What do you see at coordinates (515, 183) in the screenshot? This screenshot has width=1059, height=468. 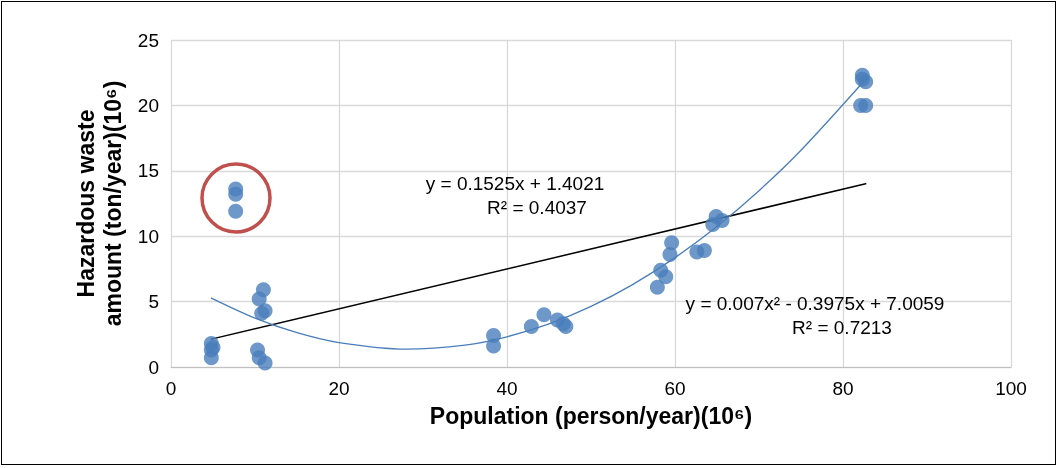 I see `annotation: y = 0.1525x + 1.4021` at bounding box center [515, 183].